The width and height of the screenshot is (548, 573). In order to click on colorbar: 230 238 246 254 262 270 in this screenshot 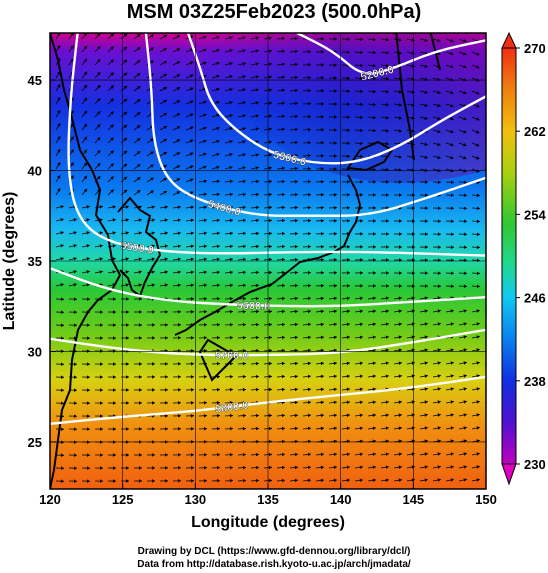, I will do `click(523, 258)`.